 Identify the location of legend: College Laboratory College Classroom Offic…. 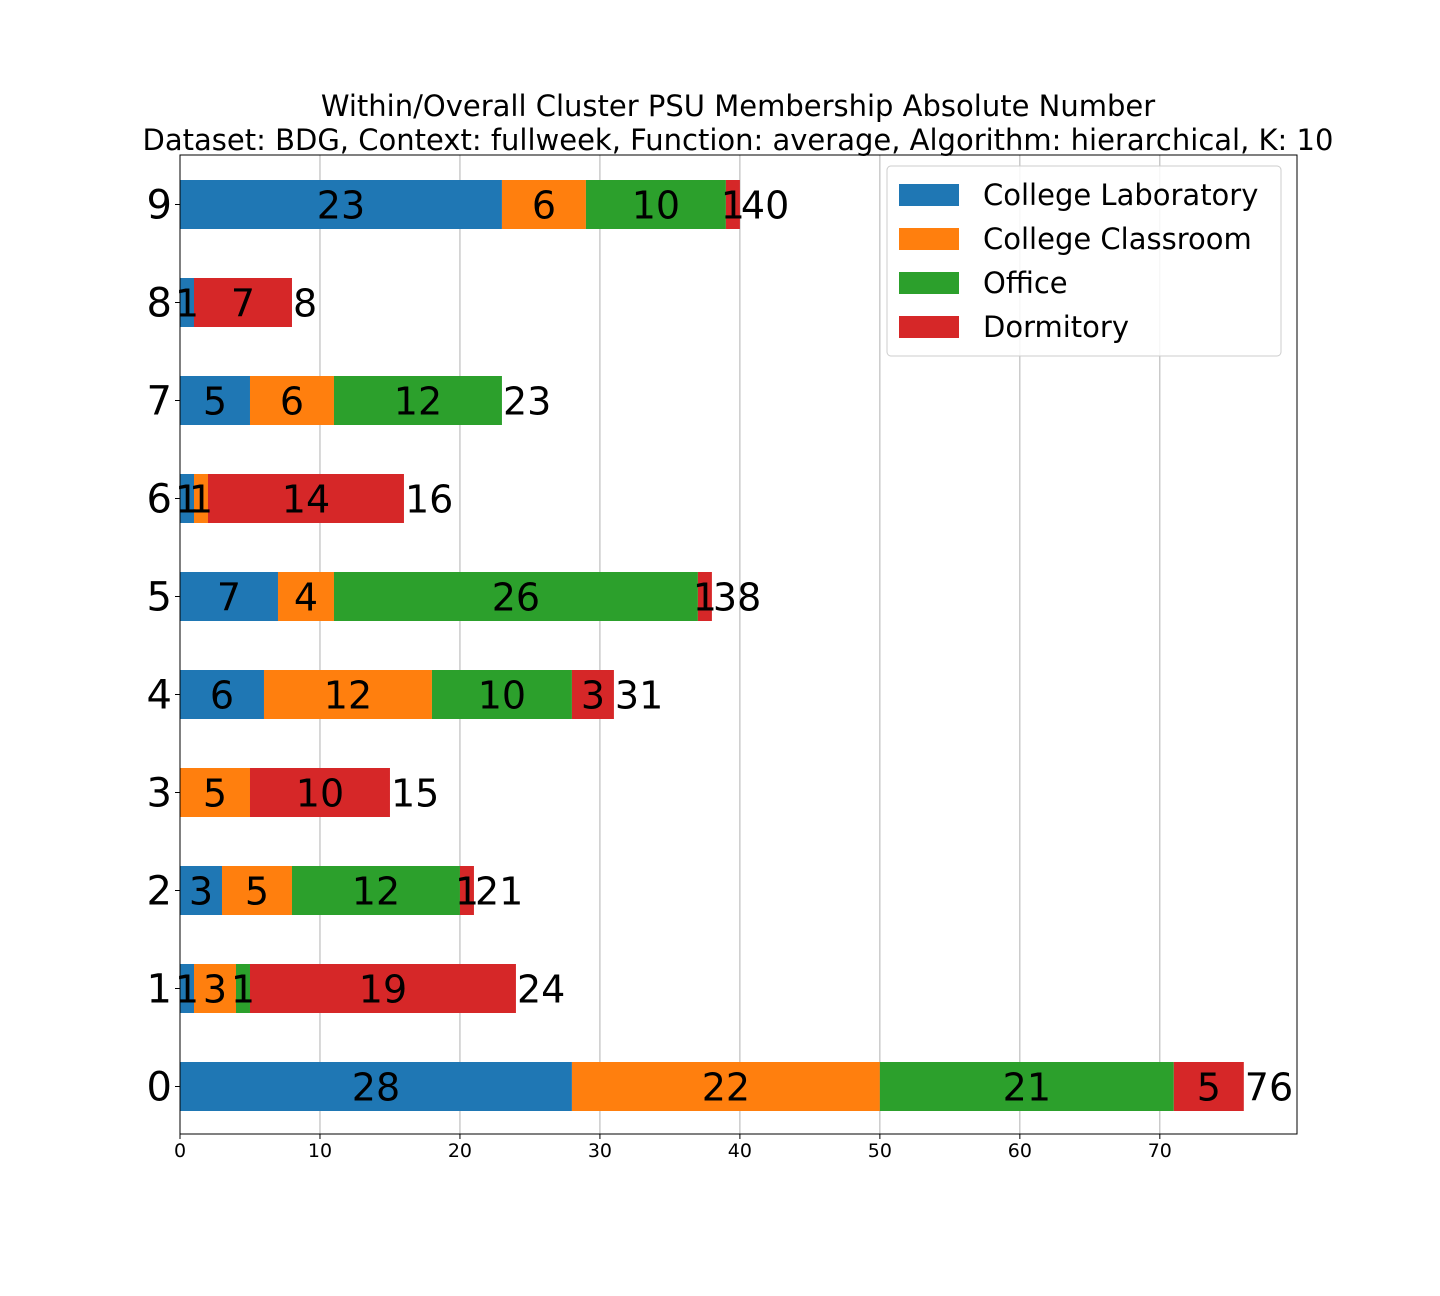
(1084, 261).